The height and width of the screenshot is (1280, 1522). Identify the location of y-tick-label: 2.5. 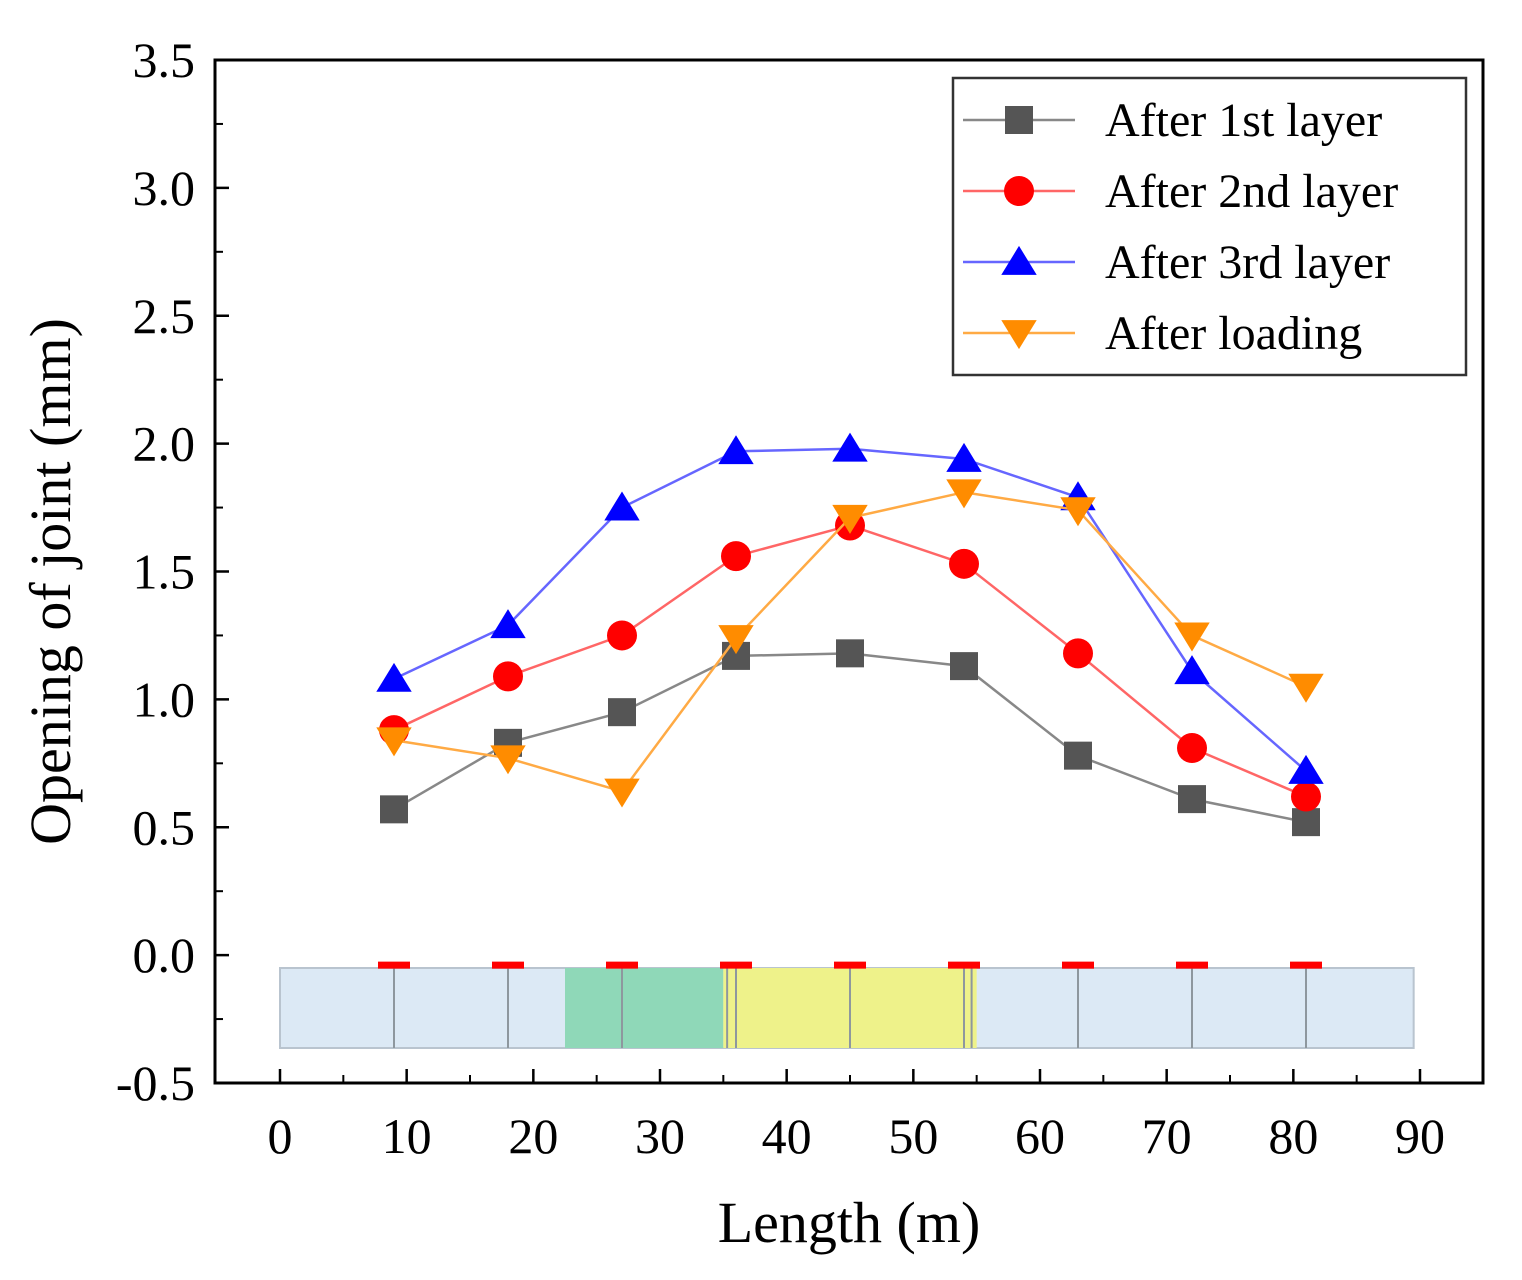
(164, 316).